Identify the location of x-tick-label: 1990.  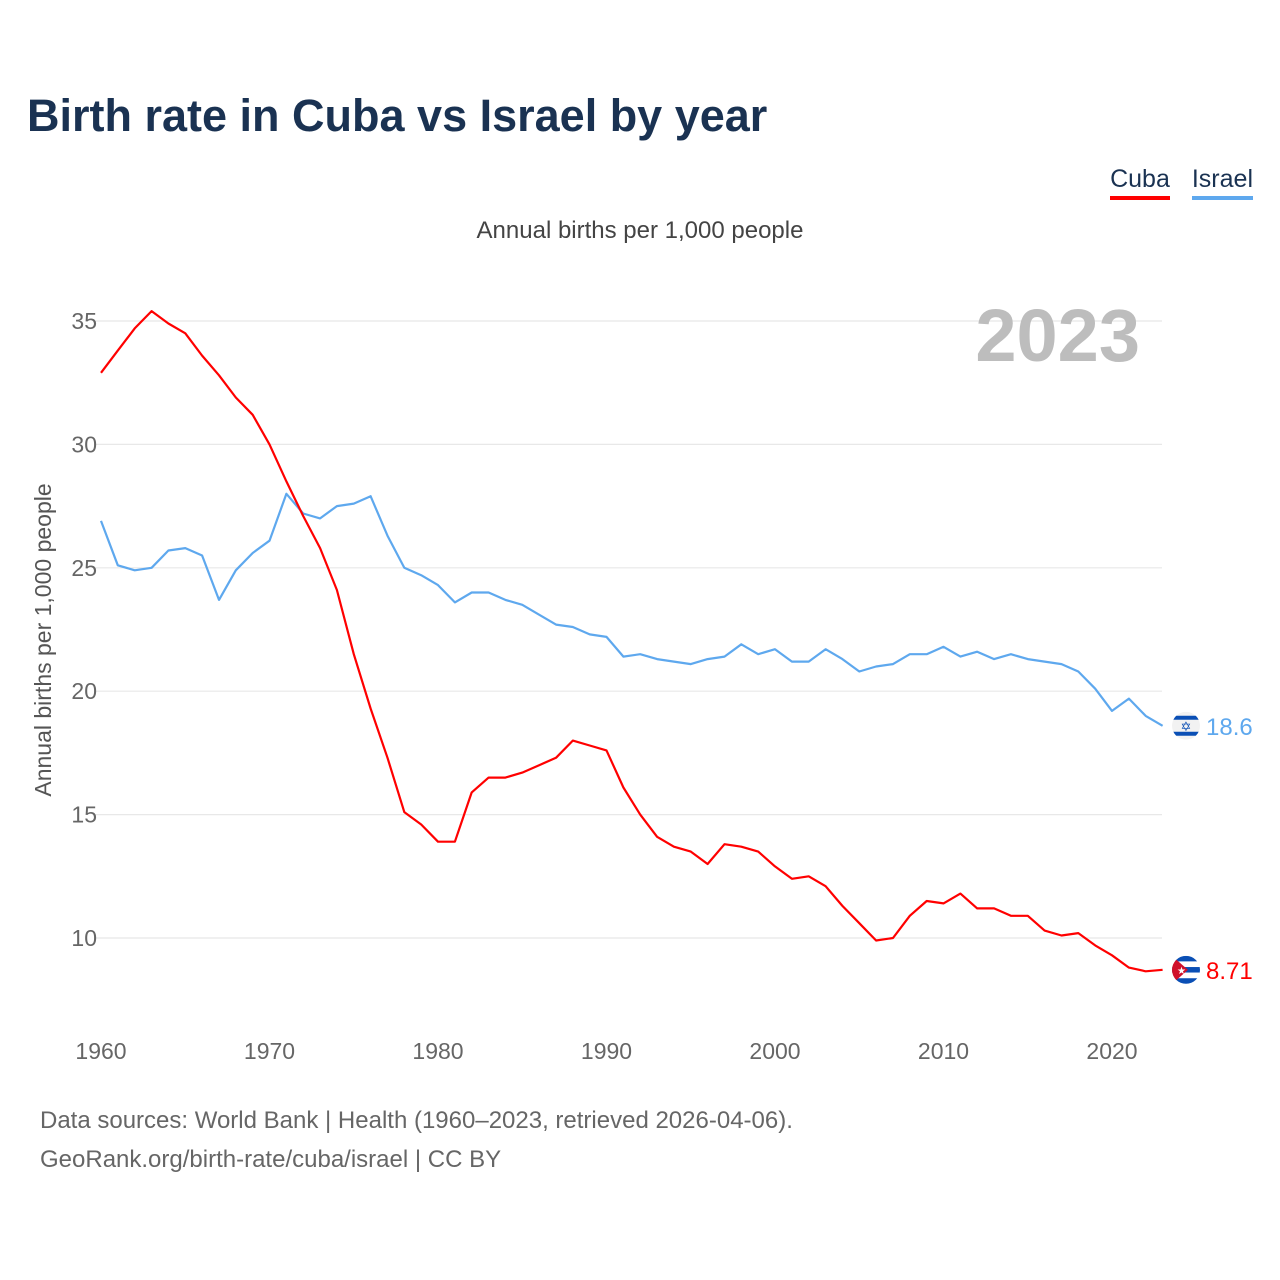
(606, 1051).